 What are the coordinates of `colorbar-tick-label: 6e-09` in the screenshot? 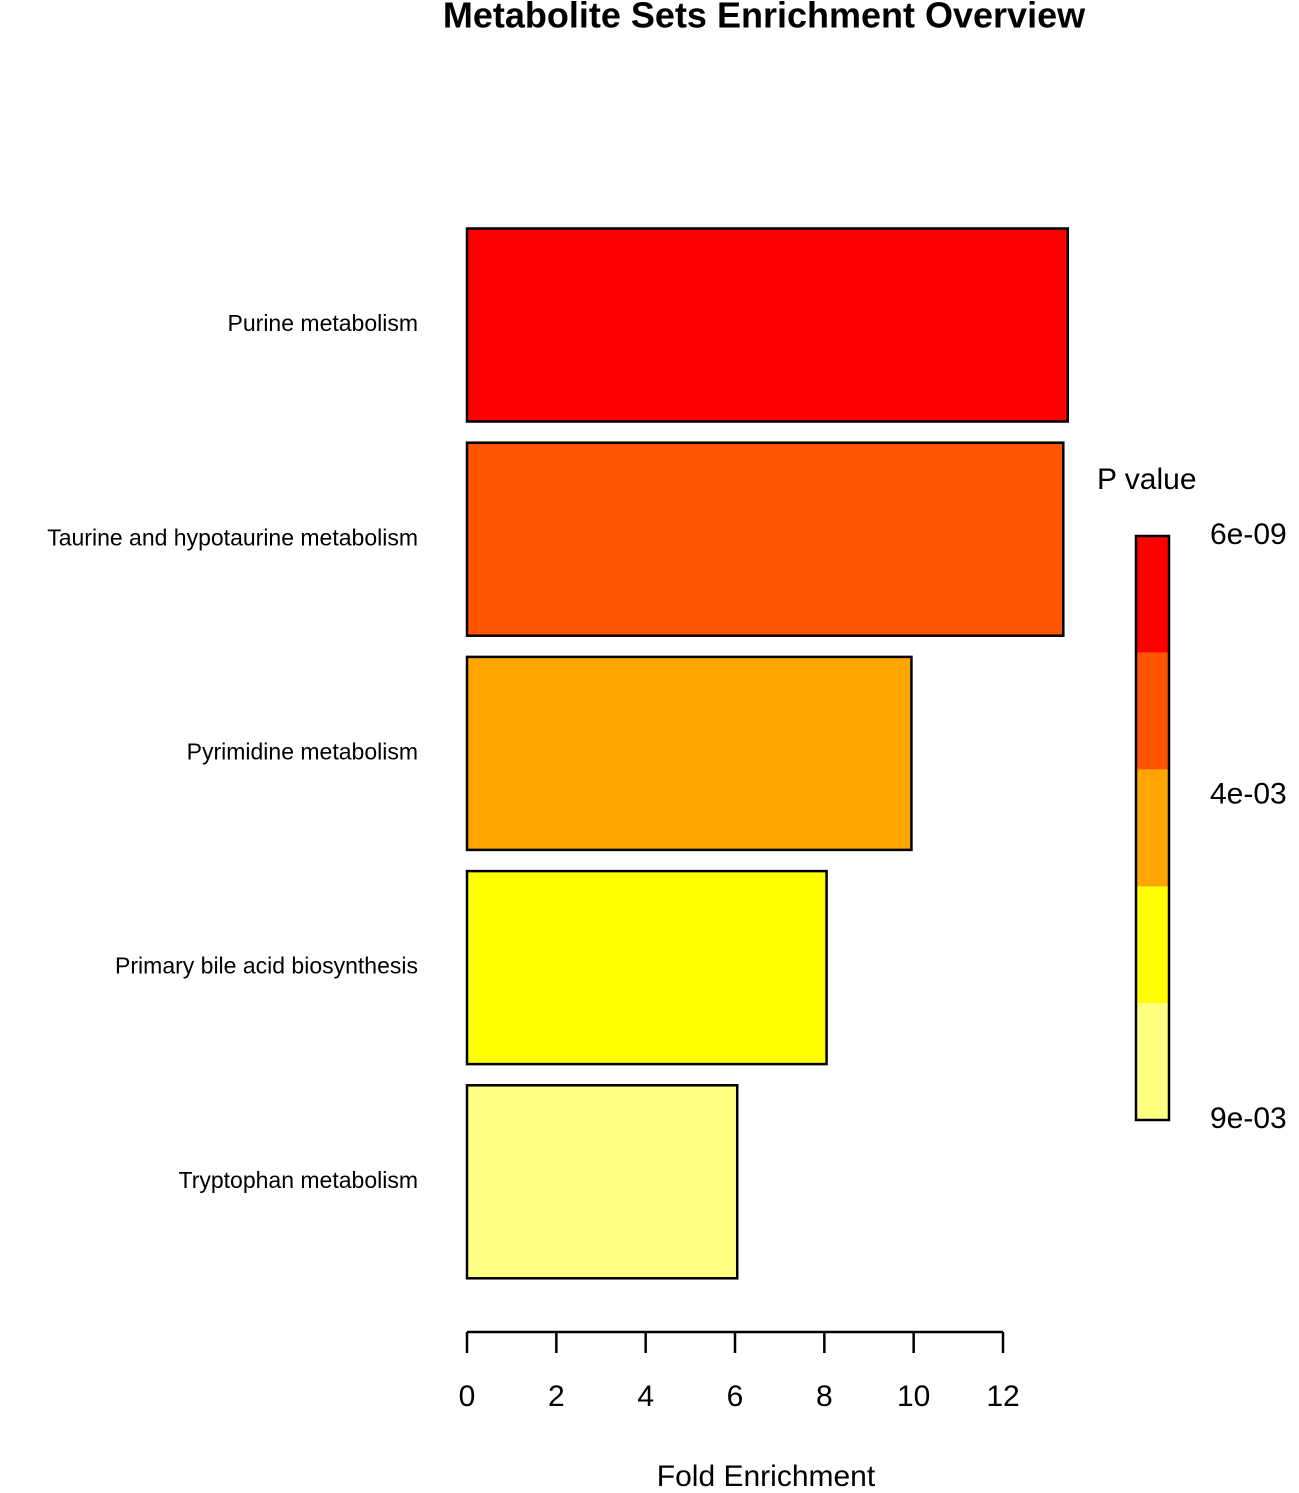 It's located at (1248, 534).